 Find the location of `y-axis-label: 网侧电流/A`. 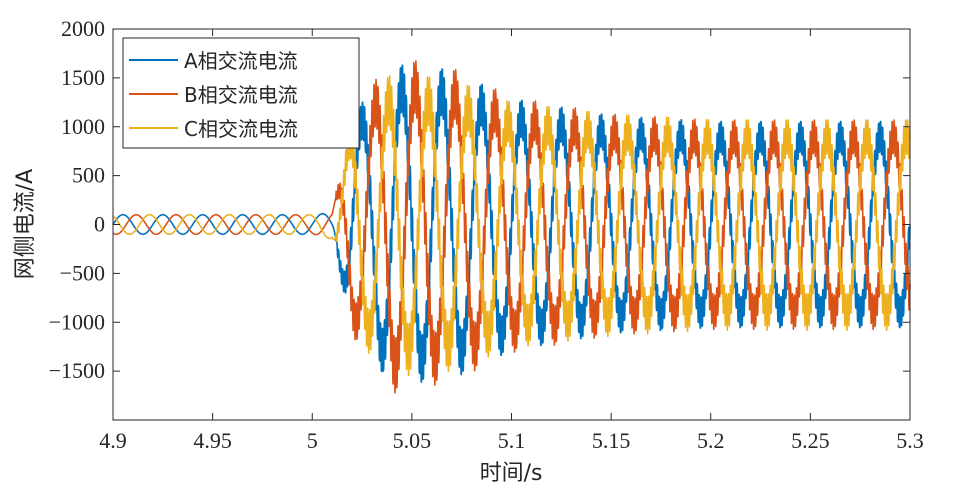

y-axis-label: 网侧电流/A is located at coordinates (25, 224).